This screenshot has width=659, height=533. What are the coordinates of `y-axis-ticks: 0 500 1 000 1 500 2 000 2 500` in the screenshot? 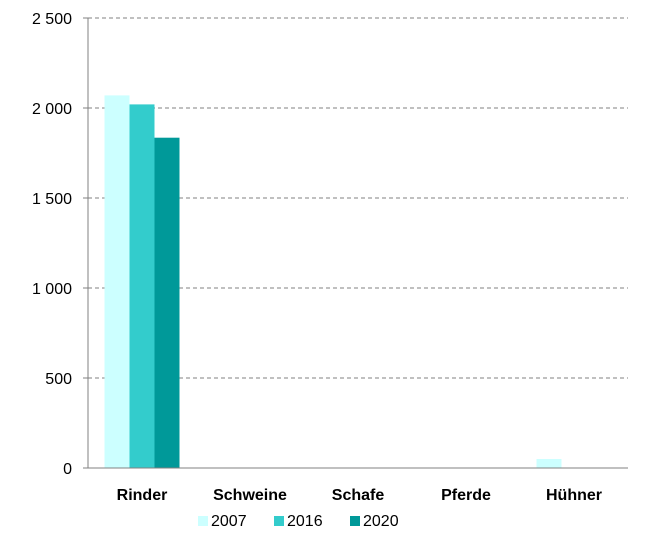 It's located at (60, 244).